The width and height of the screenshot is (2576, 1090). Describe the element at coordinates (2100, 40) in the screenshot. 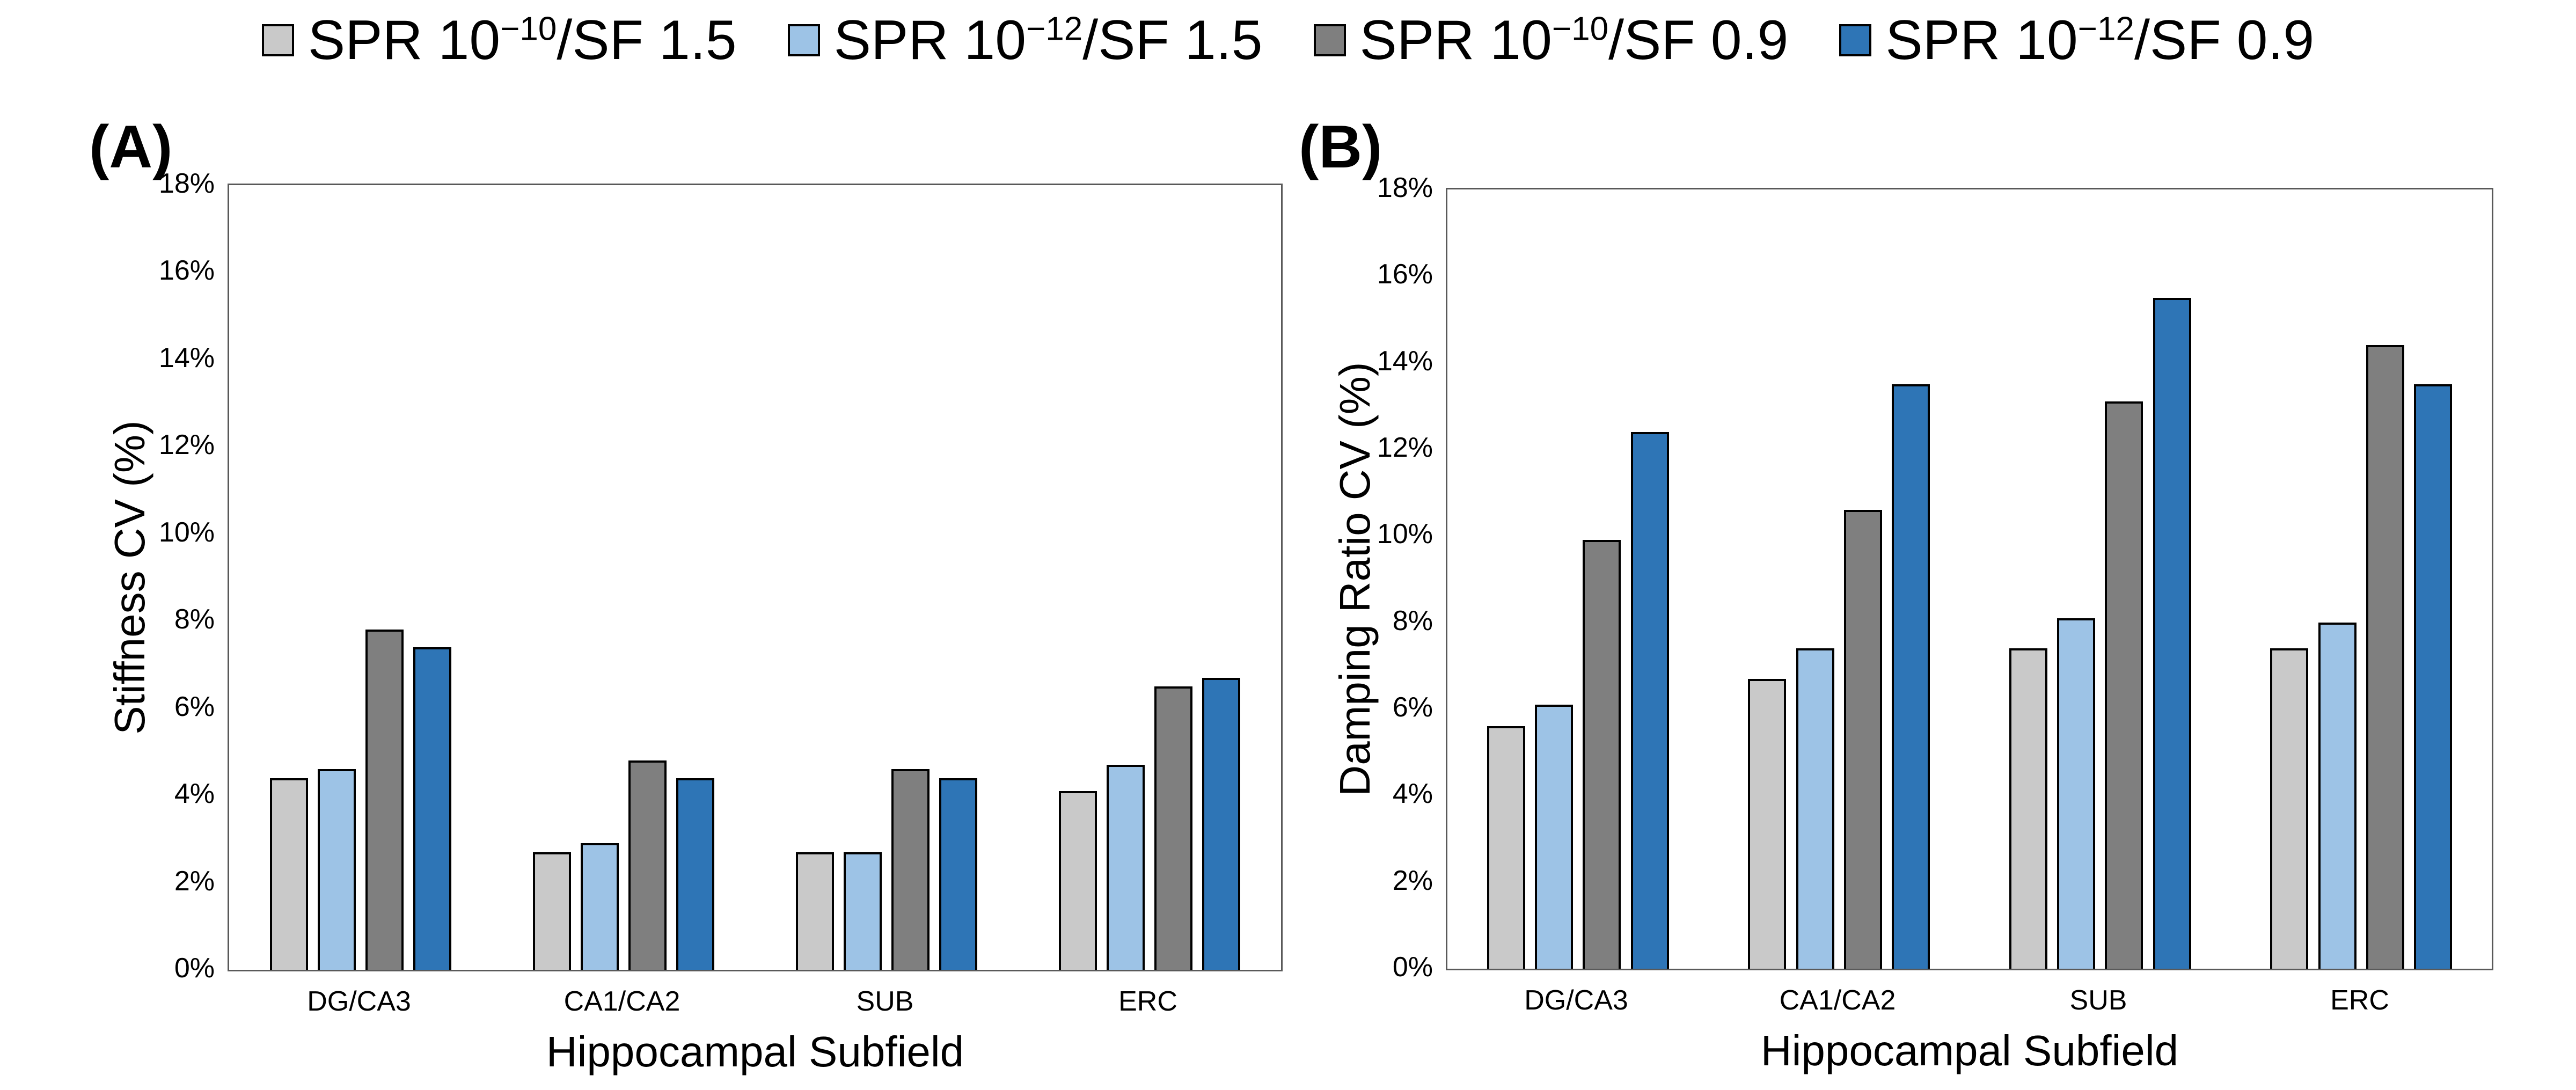

I see `legend-label: SPR 10−12/SF 0.9` at that location.